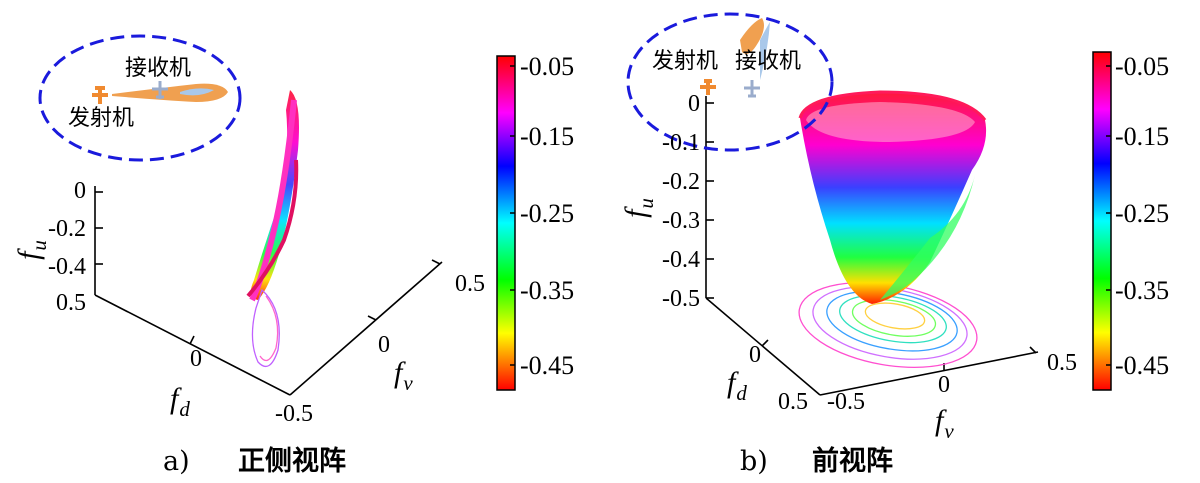 Image resolution: width=1200 pixels, height=483 pixels. I want to click on inset-b: 发射机 接收机, so click(730, 82).